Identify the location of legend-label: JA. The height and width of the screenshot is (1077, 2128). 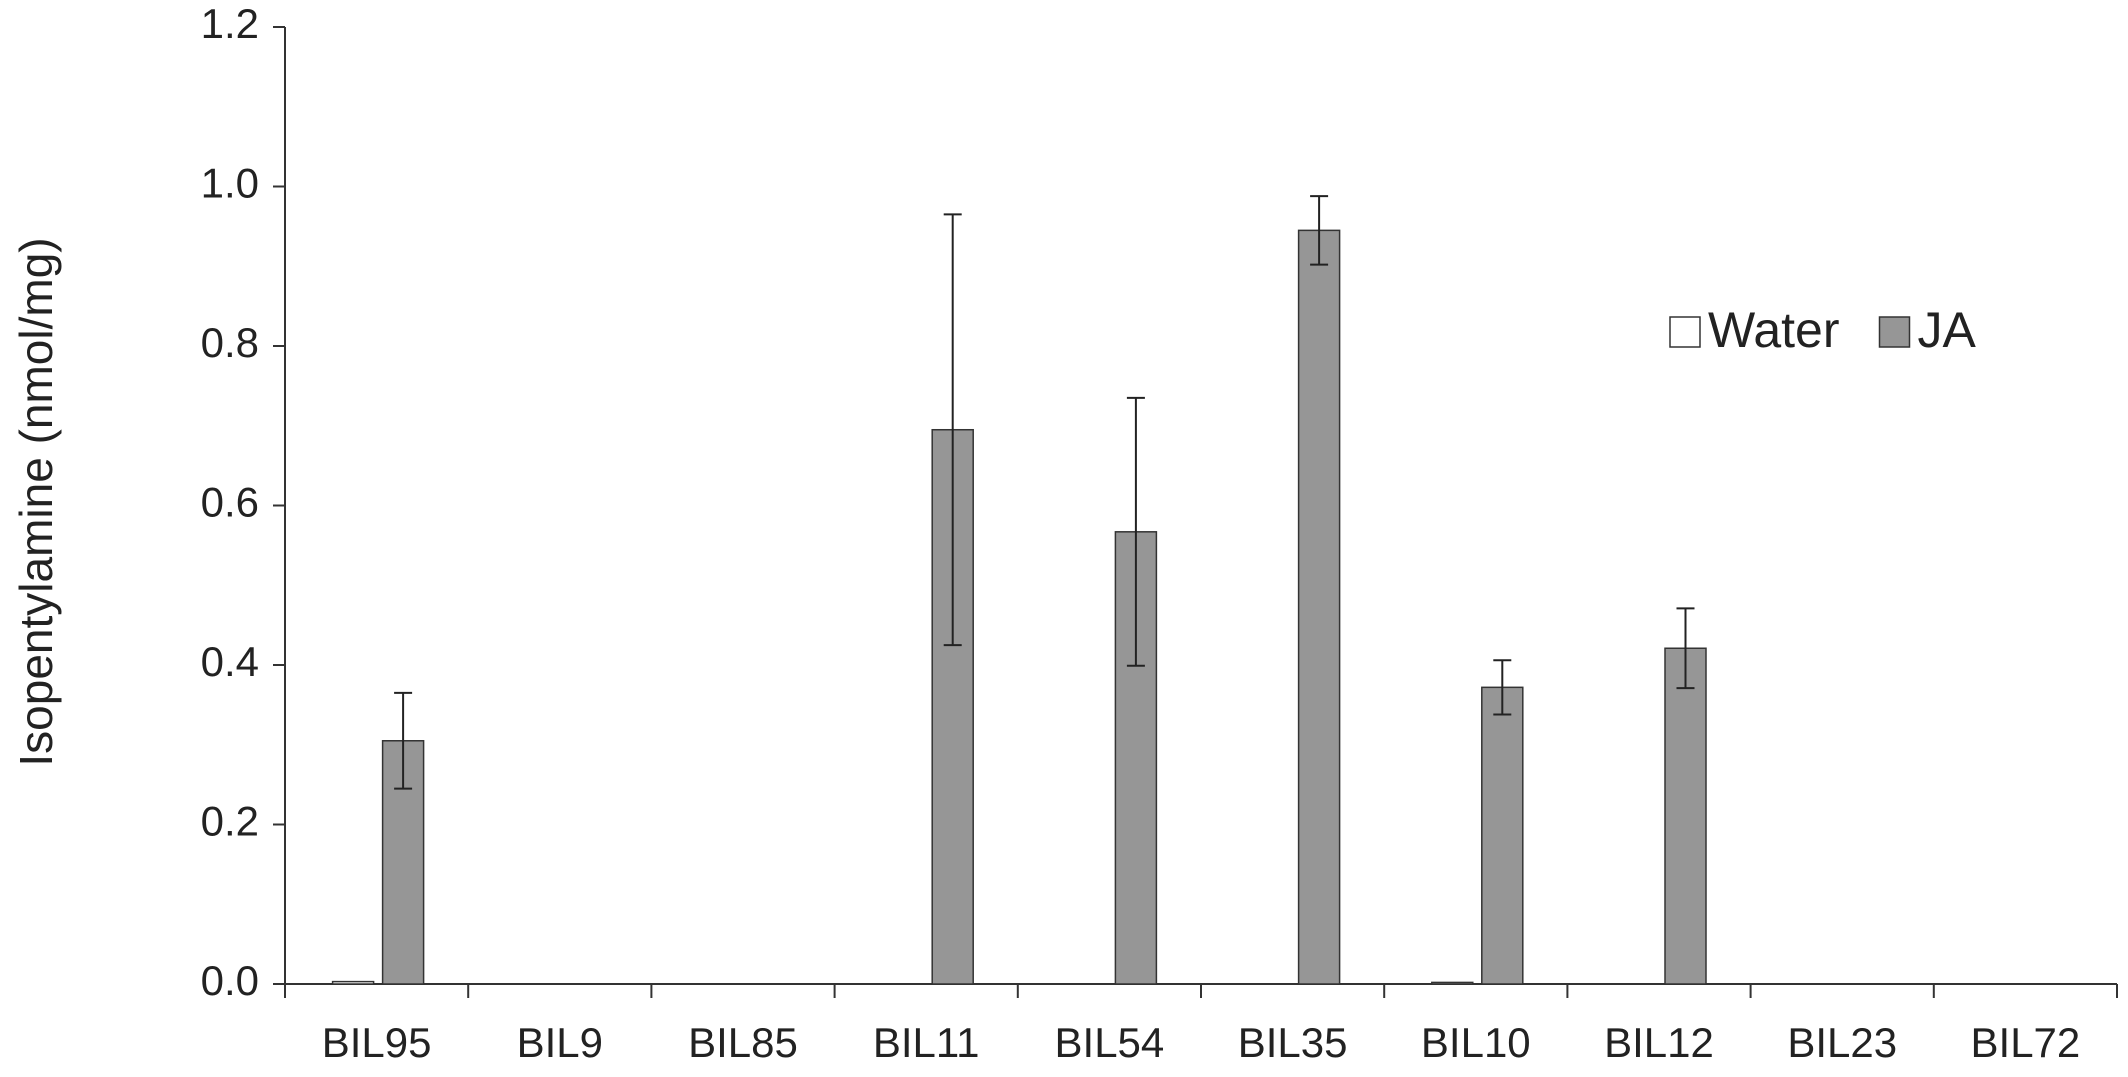
(1947, 330).